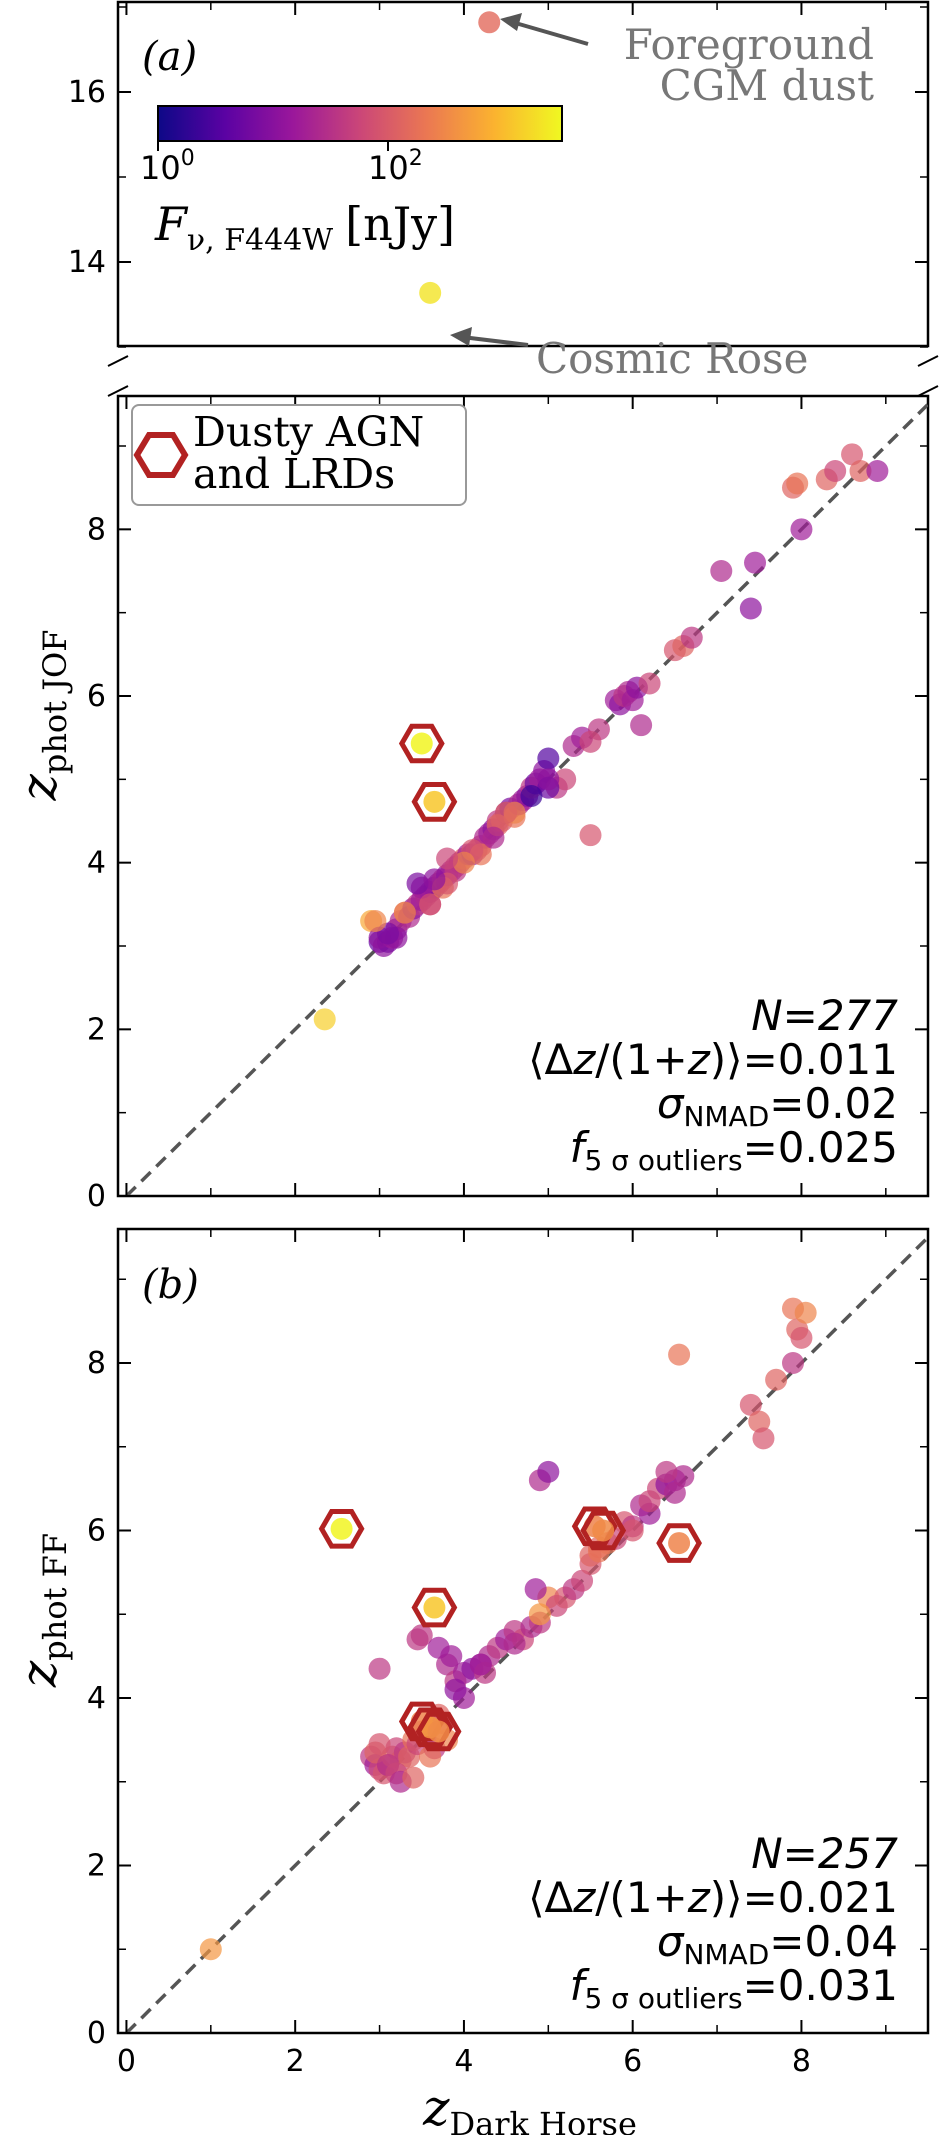 This screenshot has width=947, height=2139. I want to click on colorbar-tick-label-2: 10², so click(395, 166).